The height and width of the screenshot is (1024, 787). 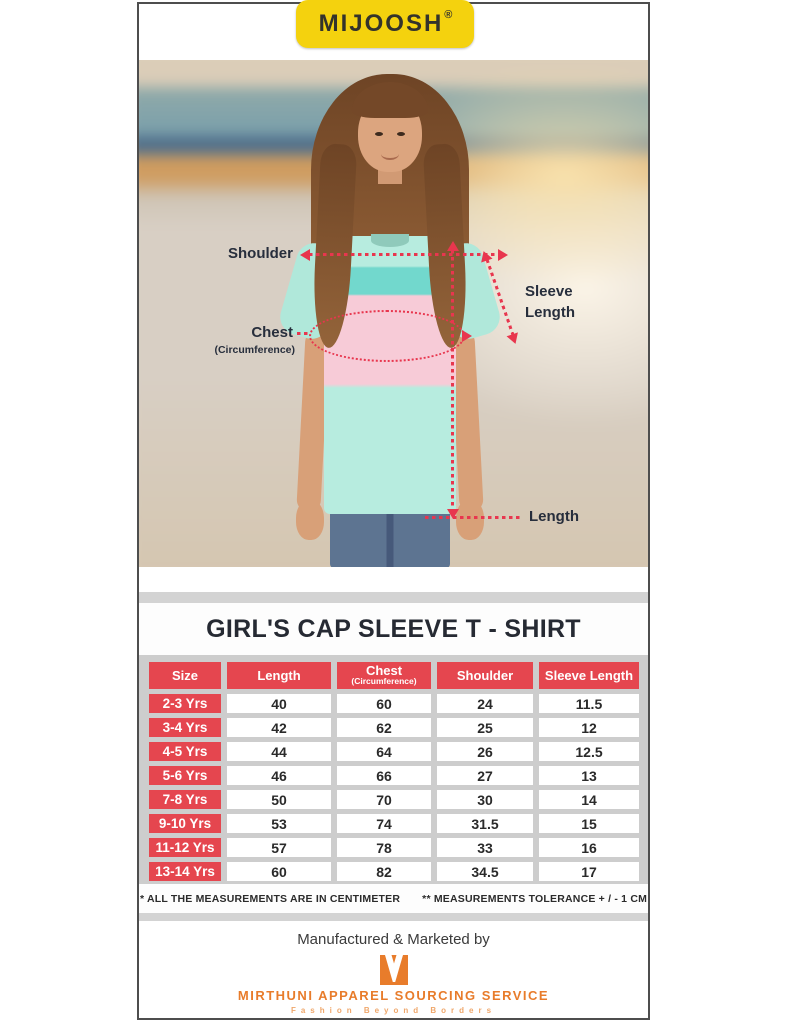 I want to click on measurement-value-cell: 14, so click(x=589, y=799).